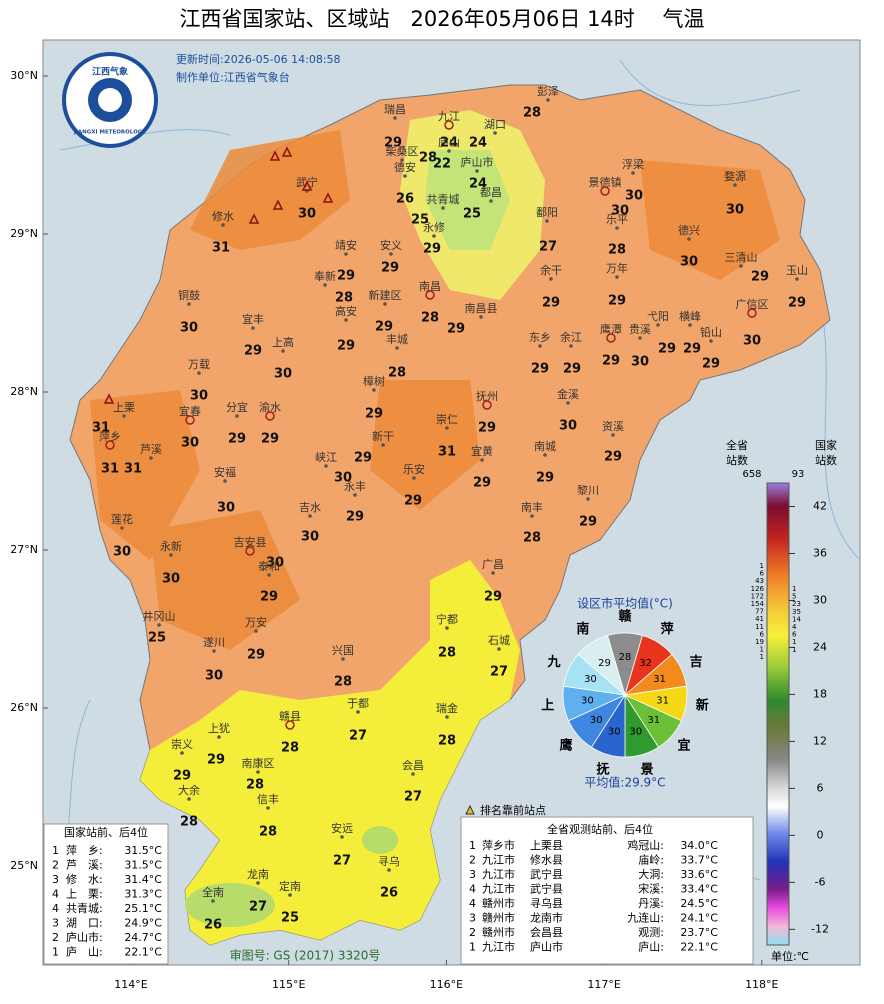 This screenshot has width=884, height=1004. Describe the element at coordinates (253, 319) in the screenshot. I see `station-name: 宜丰` at that location.